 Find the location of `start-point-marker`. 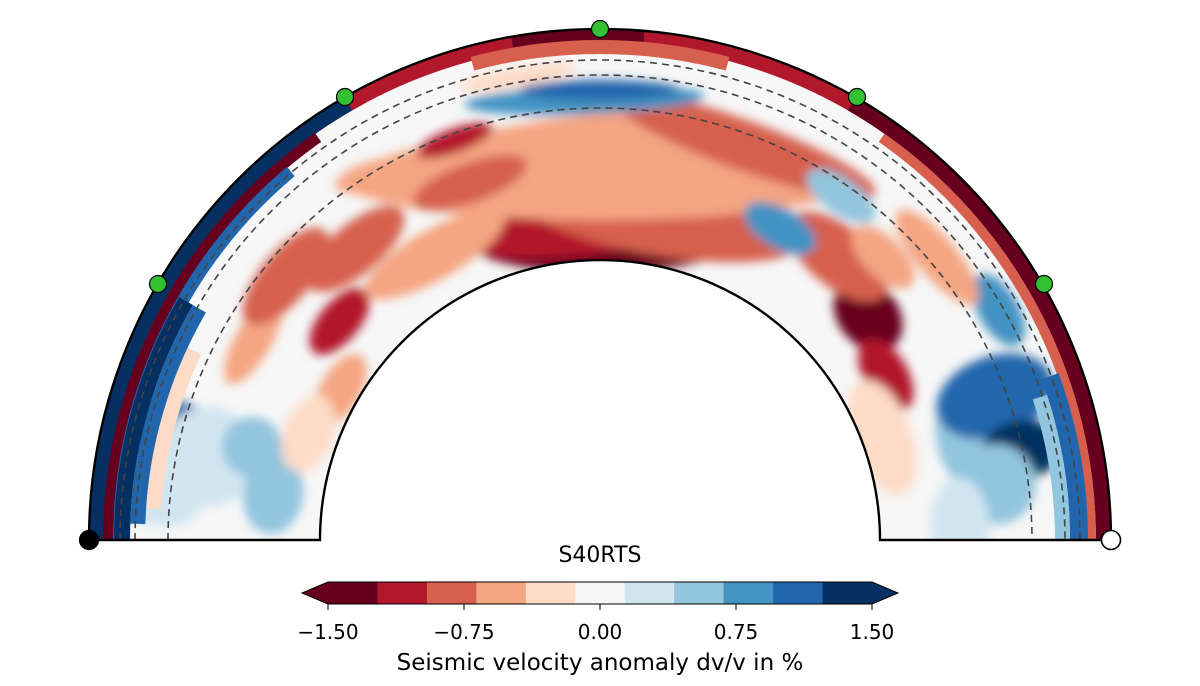

start-point-marker is located at coordinates (89, 540).